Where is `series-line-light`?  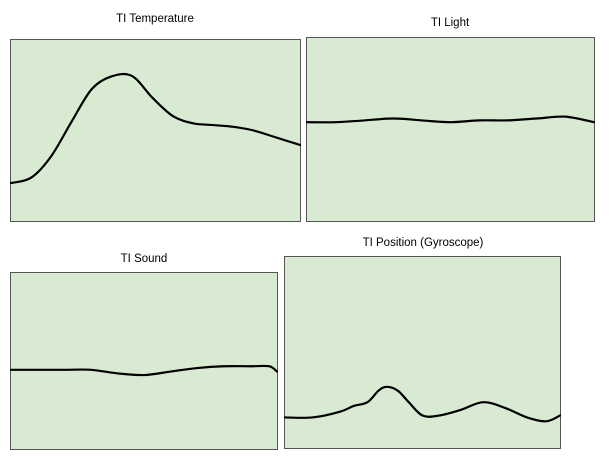
series-line-light is located at coordinates (450, 119).